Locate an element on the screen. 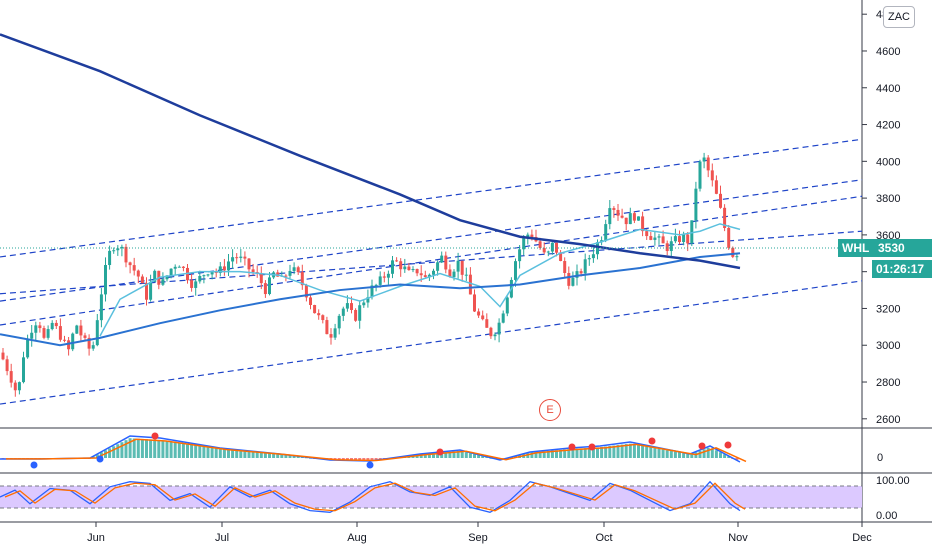 The width and height of the screenshot is (932, 550). stoch-band is located at coordinates (431, 497).